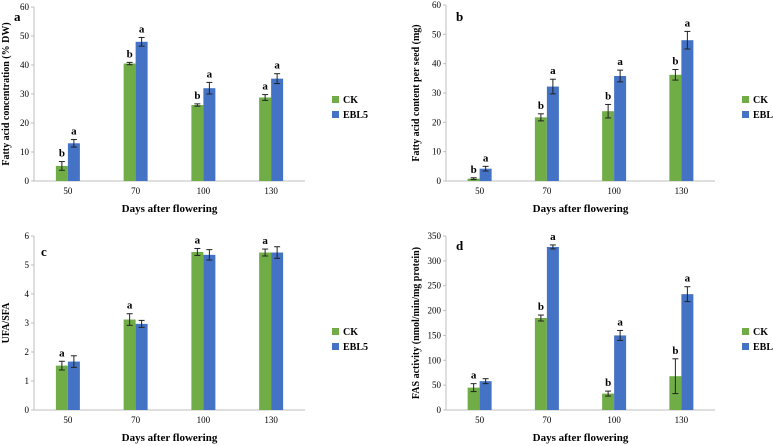 This screenshot has height=446, width=773. What do you see at coordinates (435, 311) in the screenshot?
I see `y-tick-label: 200` at bounding box center [435, 311].